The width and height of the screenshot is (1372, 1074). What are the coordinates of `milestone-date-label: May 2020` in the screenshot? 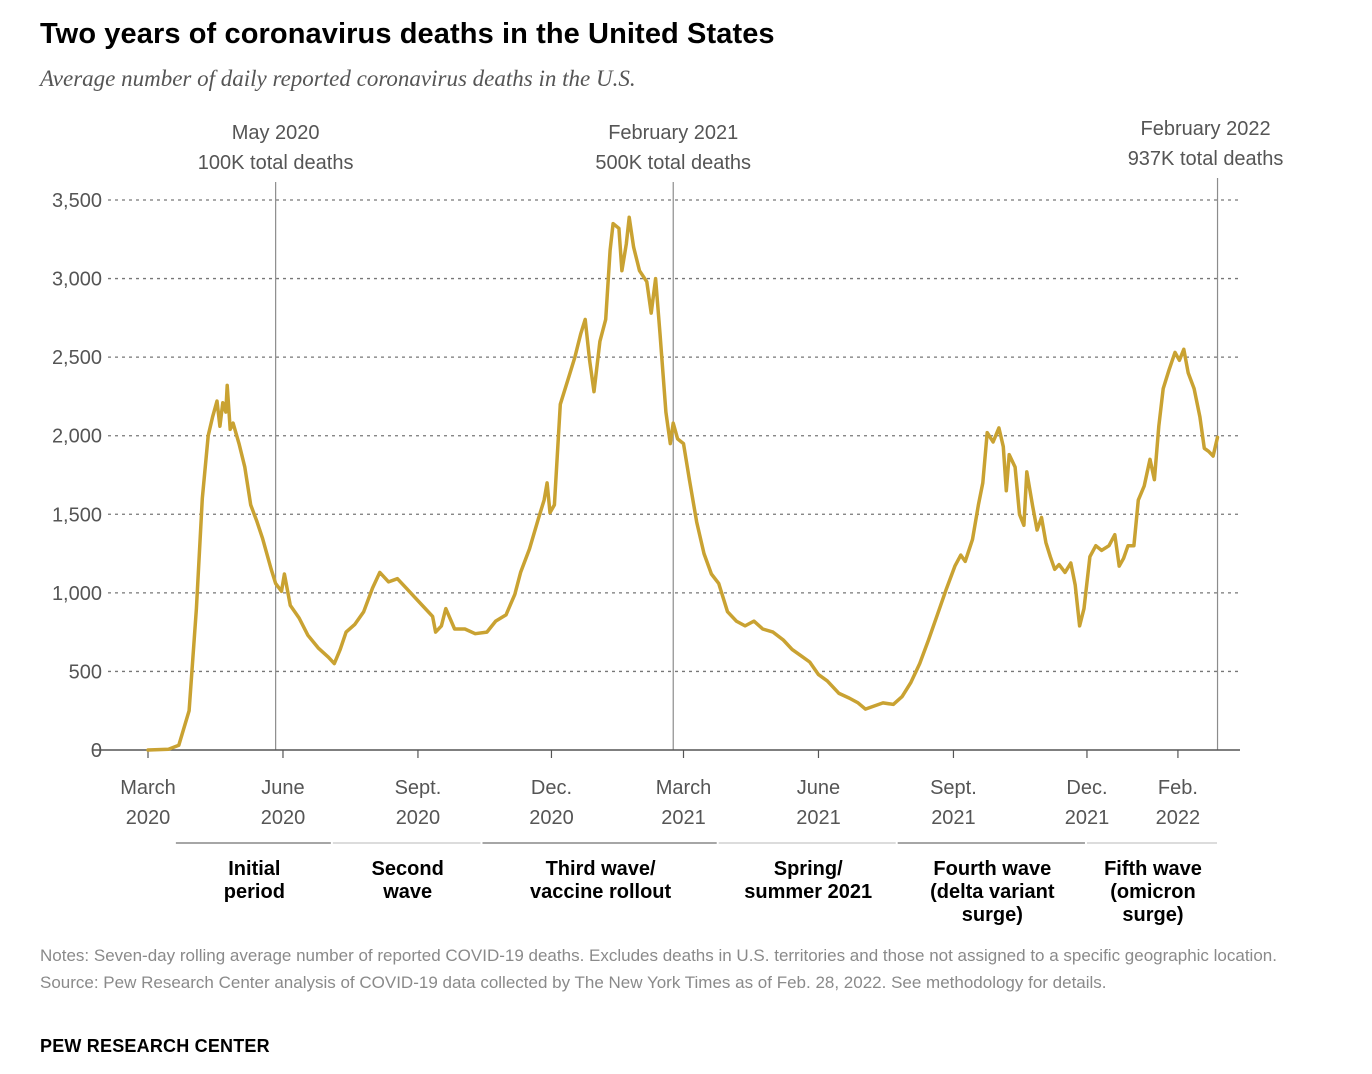 It's located at (276, 133).